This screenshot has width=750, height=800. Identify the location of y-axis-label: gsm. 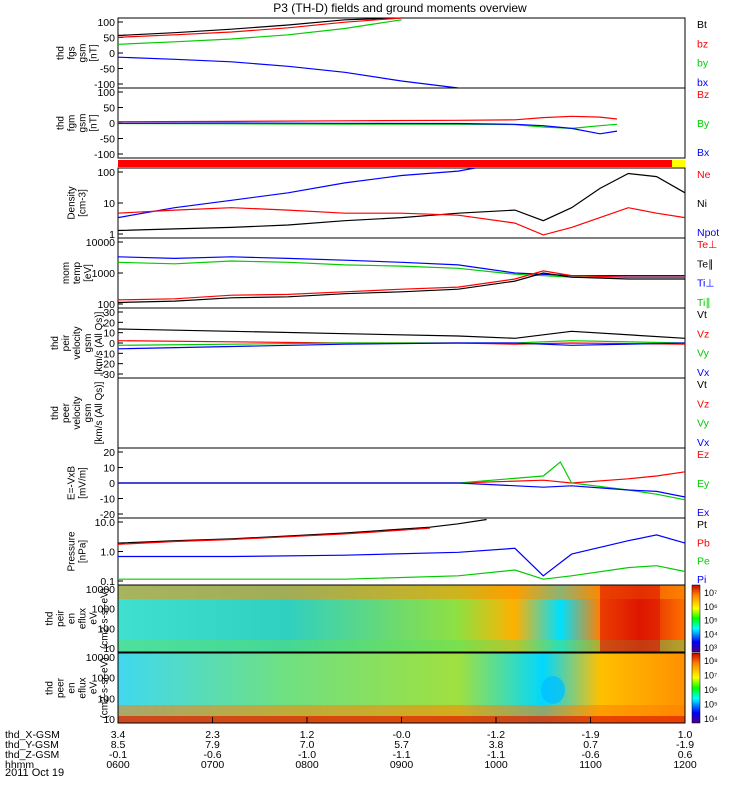
(83, 123).